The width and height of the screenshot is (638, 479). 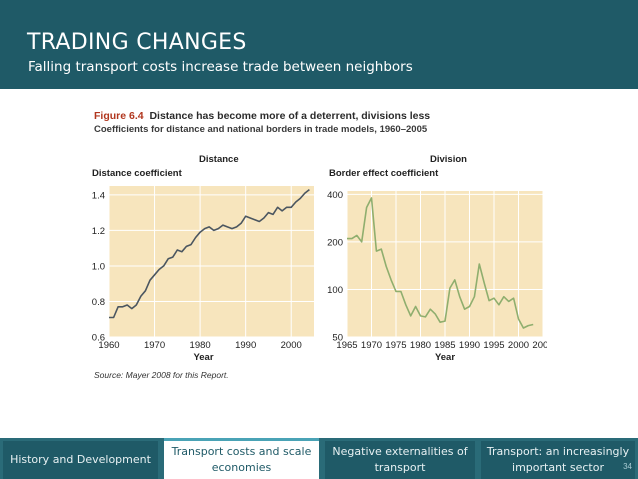 I want to click on tab-negative-externalities: Negative externalities of transport, so click(x=400, y=460).